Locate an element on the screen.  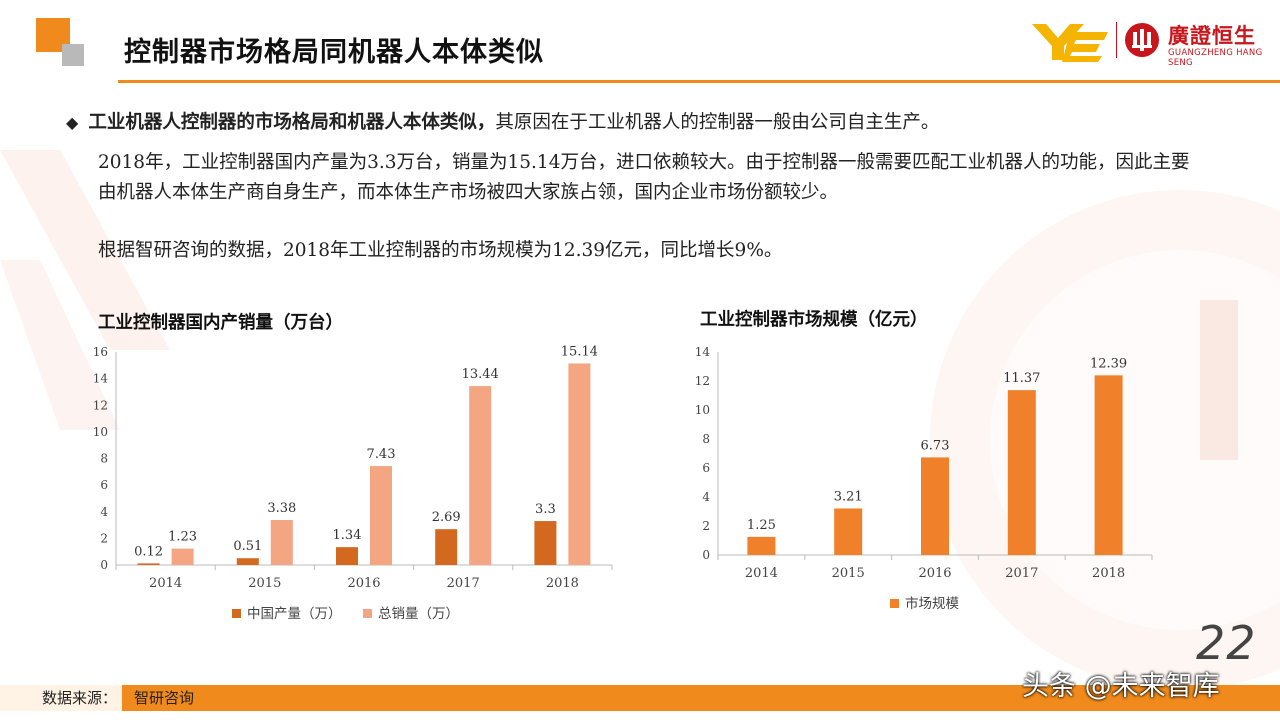
data-label: 0.12 is located at coordinates (148, 551).